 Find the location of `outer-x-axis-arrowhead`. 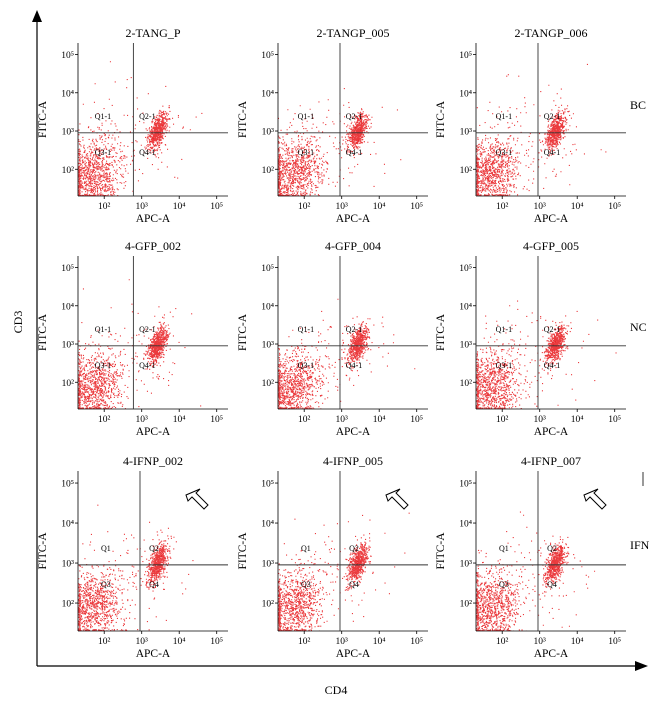

outer-x-axis-arrowhead is located at coordinates (641, 666).